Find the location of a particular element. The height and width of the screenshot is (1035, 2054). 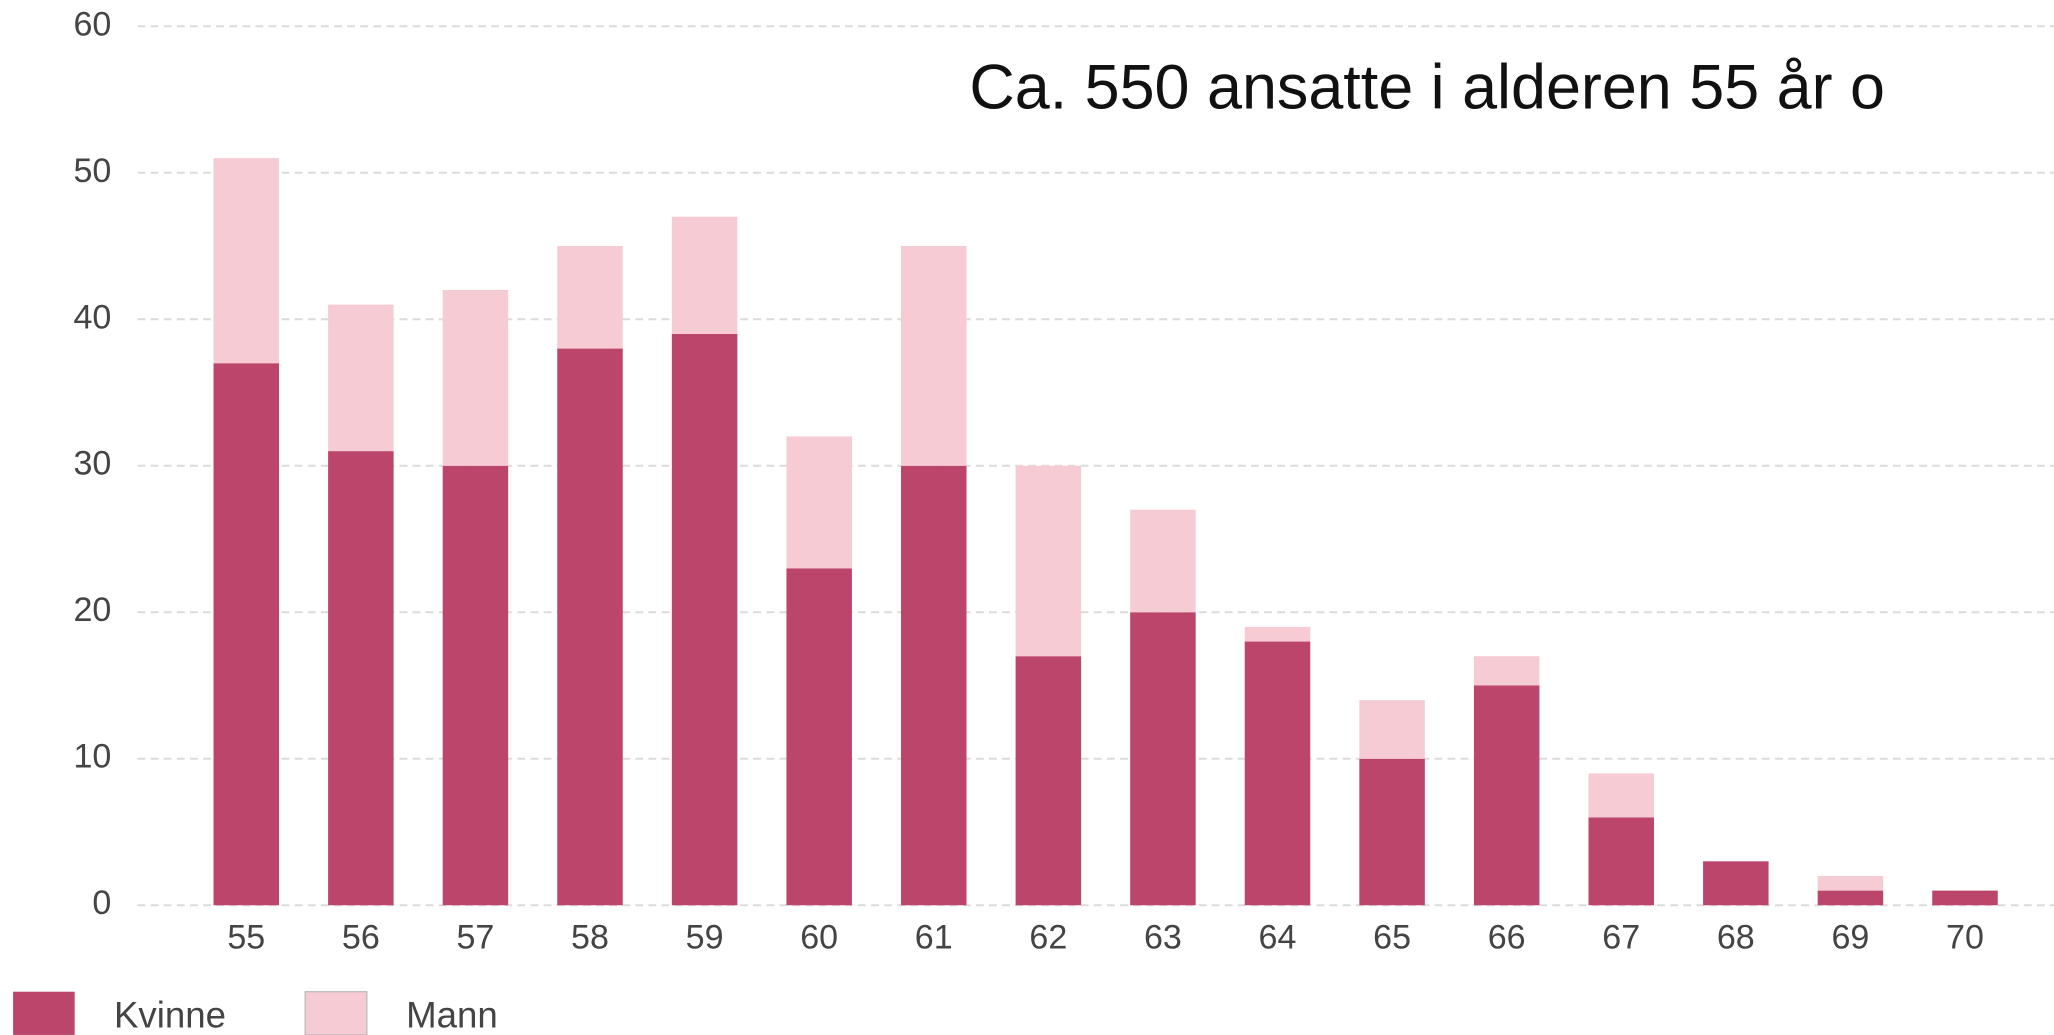

y-tick-label: 50 is located at coordinates (92, 171).